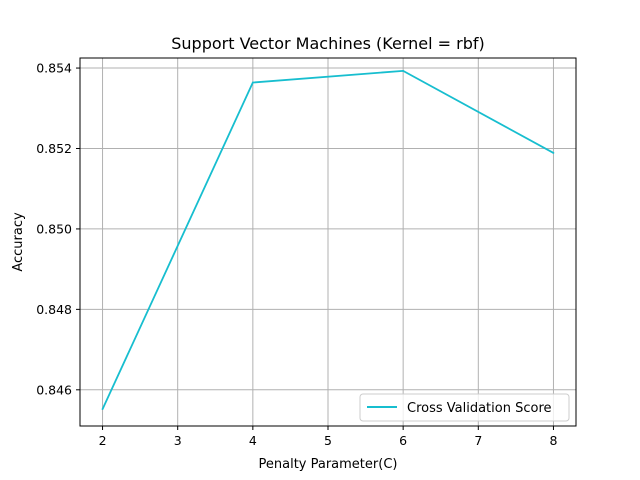 This screenshot has height=480, width=640. I want to click on x-ticks: 2 3 4 5 6 7 8, so click(328, 437).